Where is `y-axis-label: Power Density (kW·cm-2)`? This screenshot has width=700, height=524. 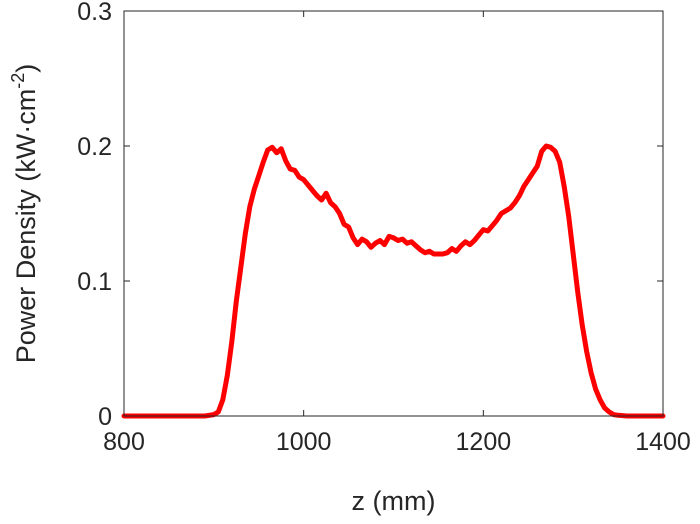
y-axis-label: Power Density (kW·cm-2) is located at coordinates (24, 214).